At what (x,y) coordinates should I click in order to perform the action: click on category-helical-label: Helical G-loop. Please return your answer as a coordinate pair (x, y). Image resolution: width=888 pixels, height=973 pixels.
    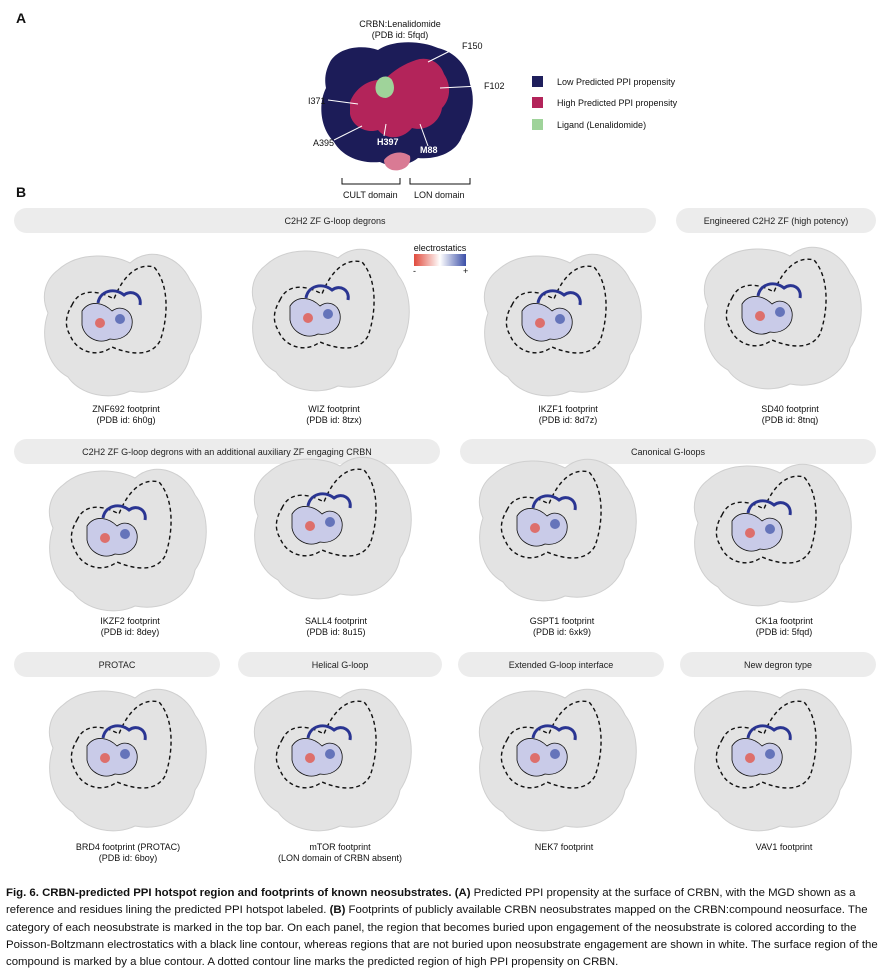
    Looking at the image, I should click on (340, 664).